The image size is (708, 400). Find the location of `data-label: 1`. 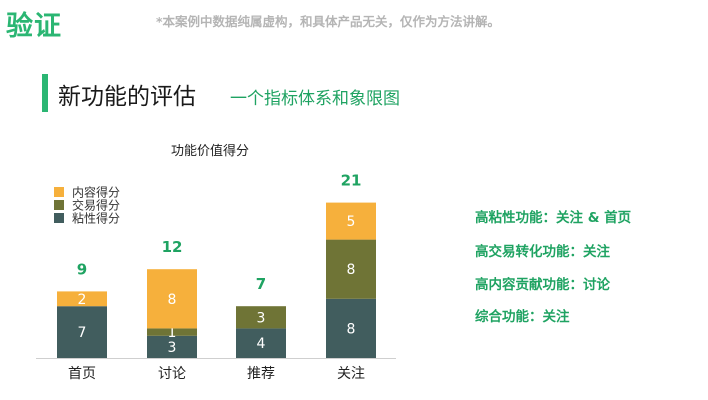

data-label: 1 is located at coordinates (172, 333).